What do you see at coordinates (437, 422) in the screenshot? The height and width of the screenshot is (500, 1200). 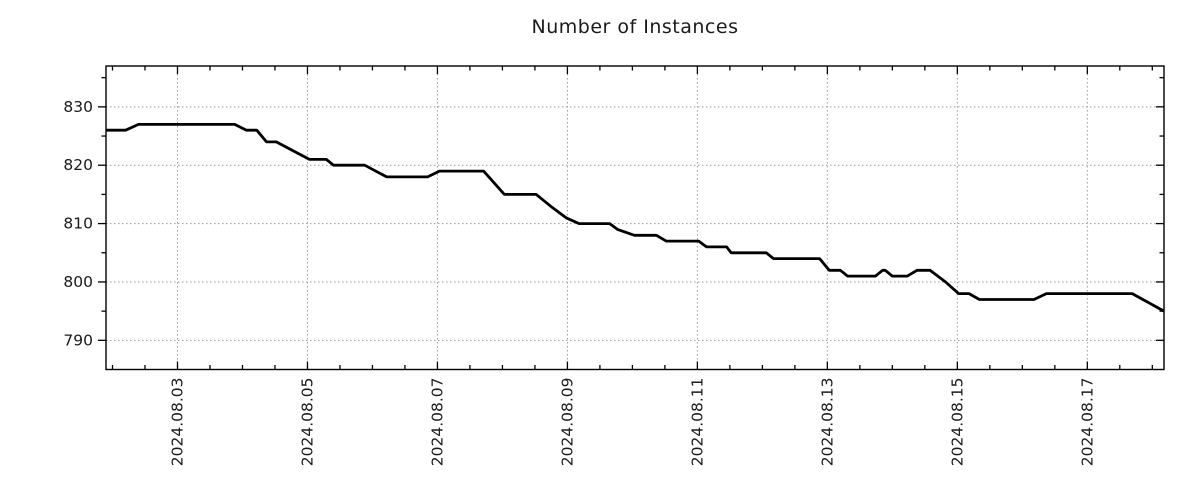 I see `x-tick-label: 2024.08.07` at bounding box center [437, 422].